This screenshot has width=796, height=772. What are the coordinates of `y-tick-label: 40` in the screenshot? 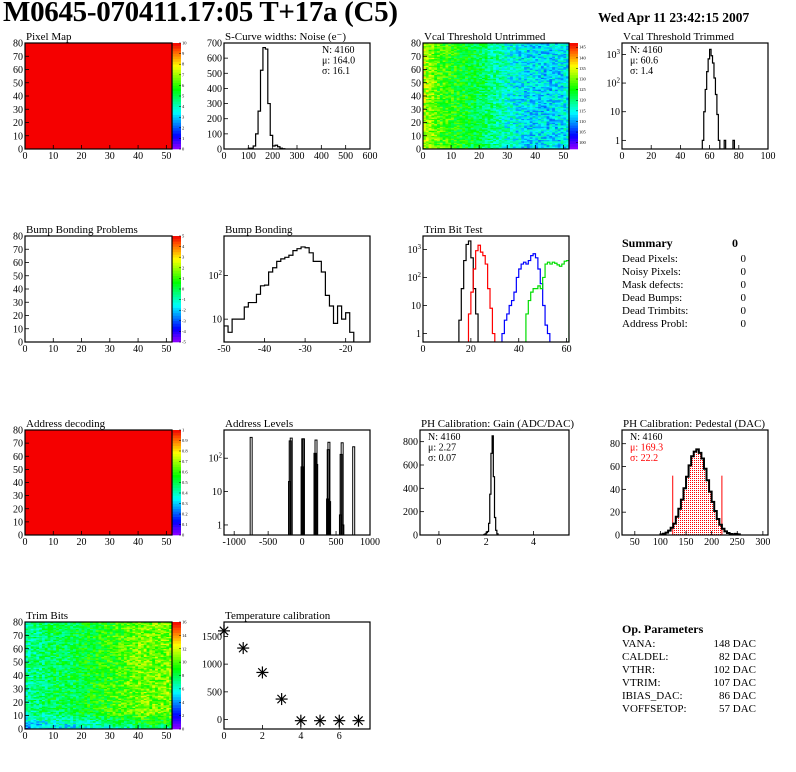 It's located at (615, 490).